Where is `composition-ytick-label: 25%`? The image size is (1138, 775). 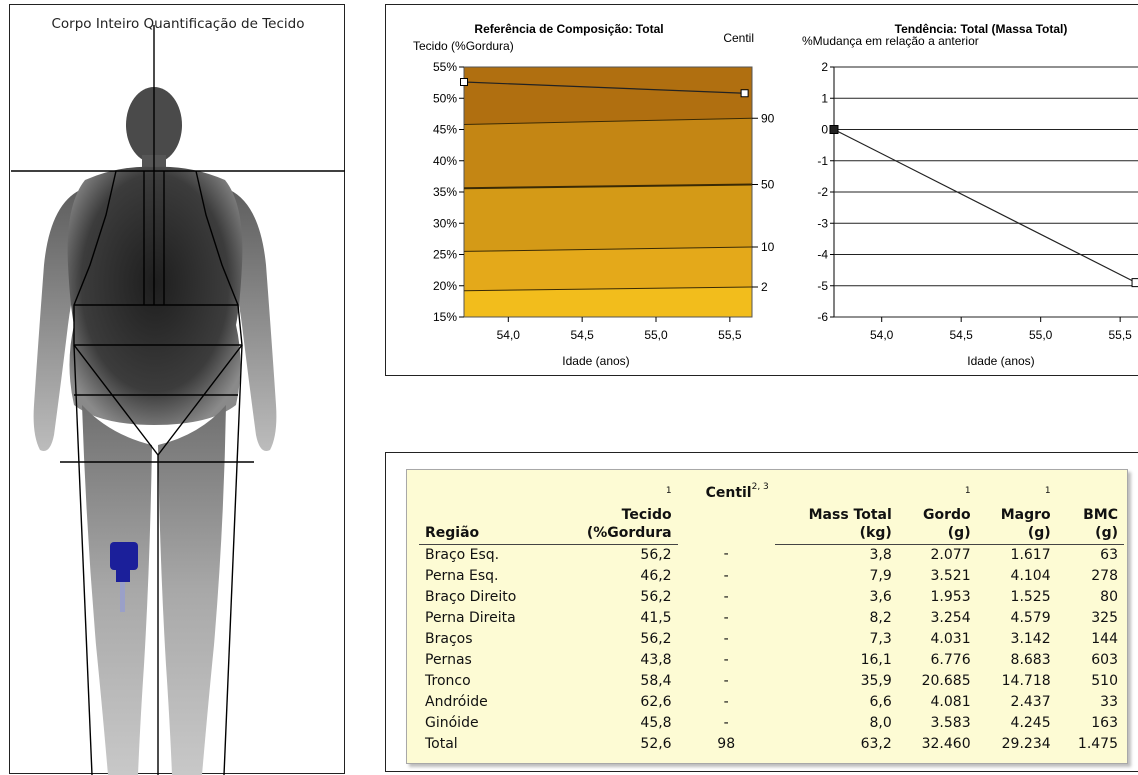 composition-ytick-label: 25% is located at coordinates (445, 255).